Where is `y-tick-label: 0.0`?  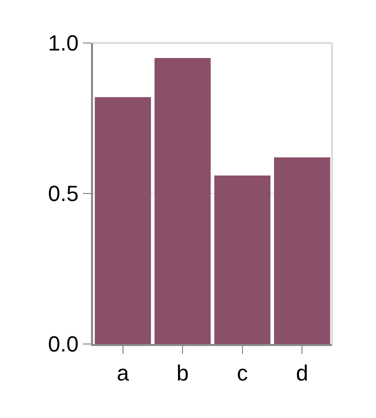 y-tick-label: 0.0 is located at coordinates (63, 344).